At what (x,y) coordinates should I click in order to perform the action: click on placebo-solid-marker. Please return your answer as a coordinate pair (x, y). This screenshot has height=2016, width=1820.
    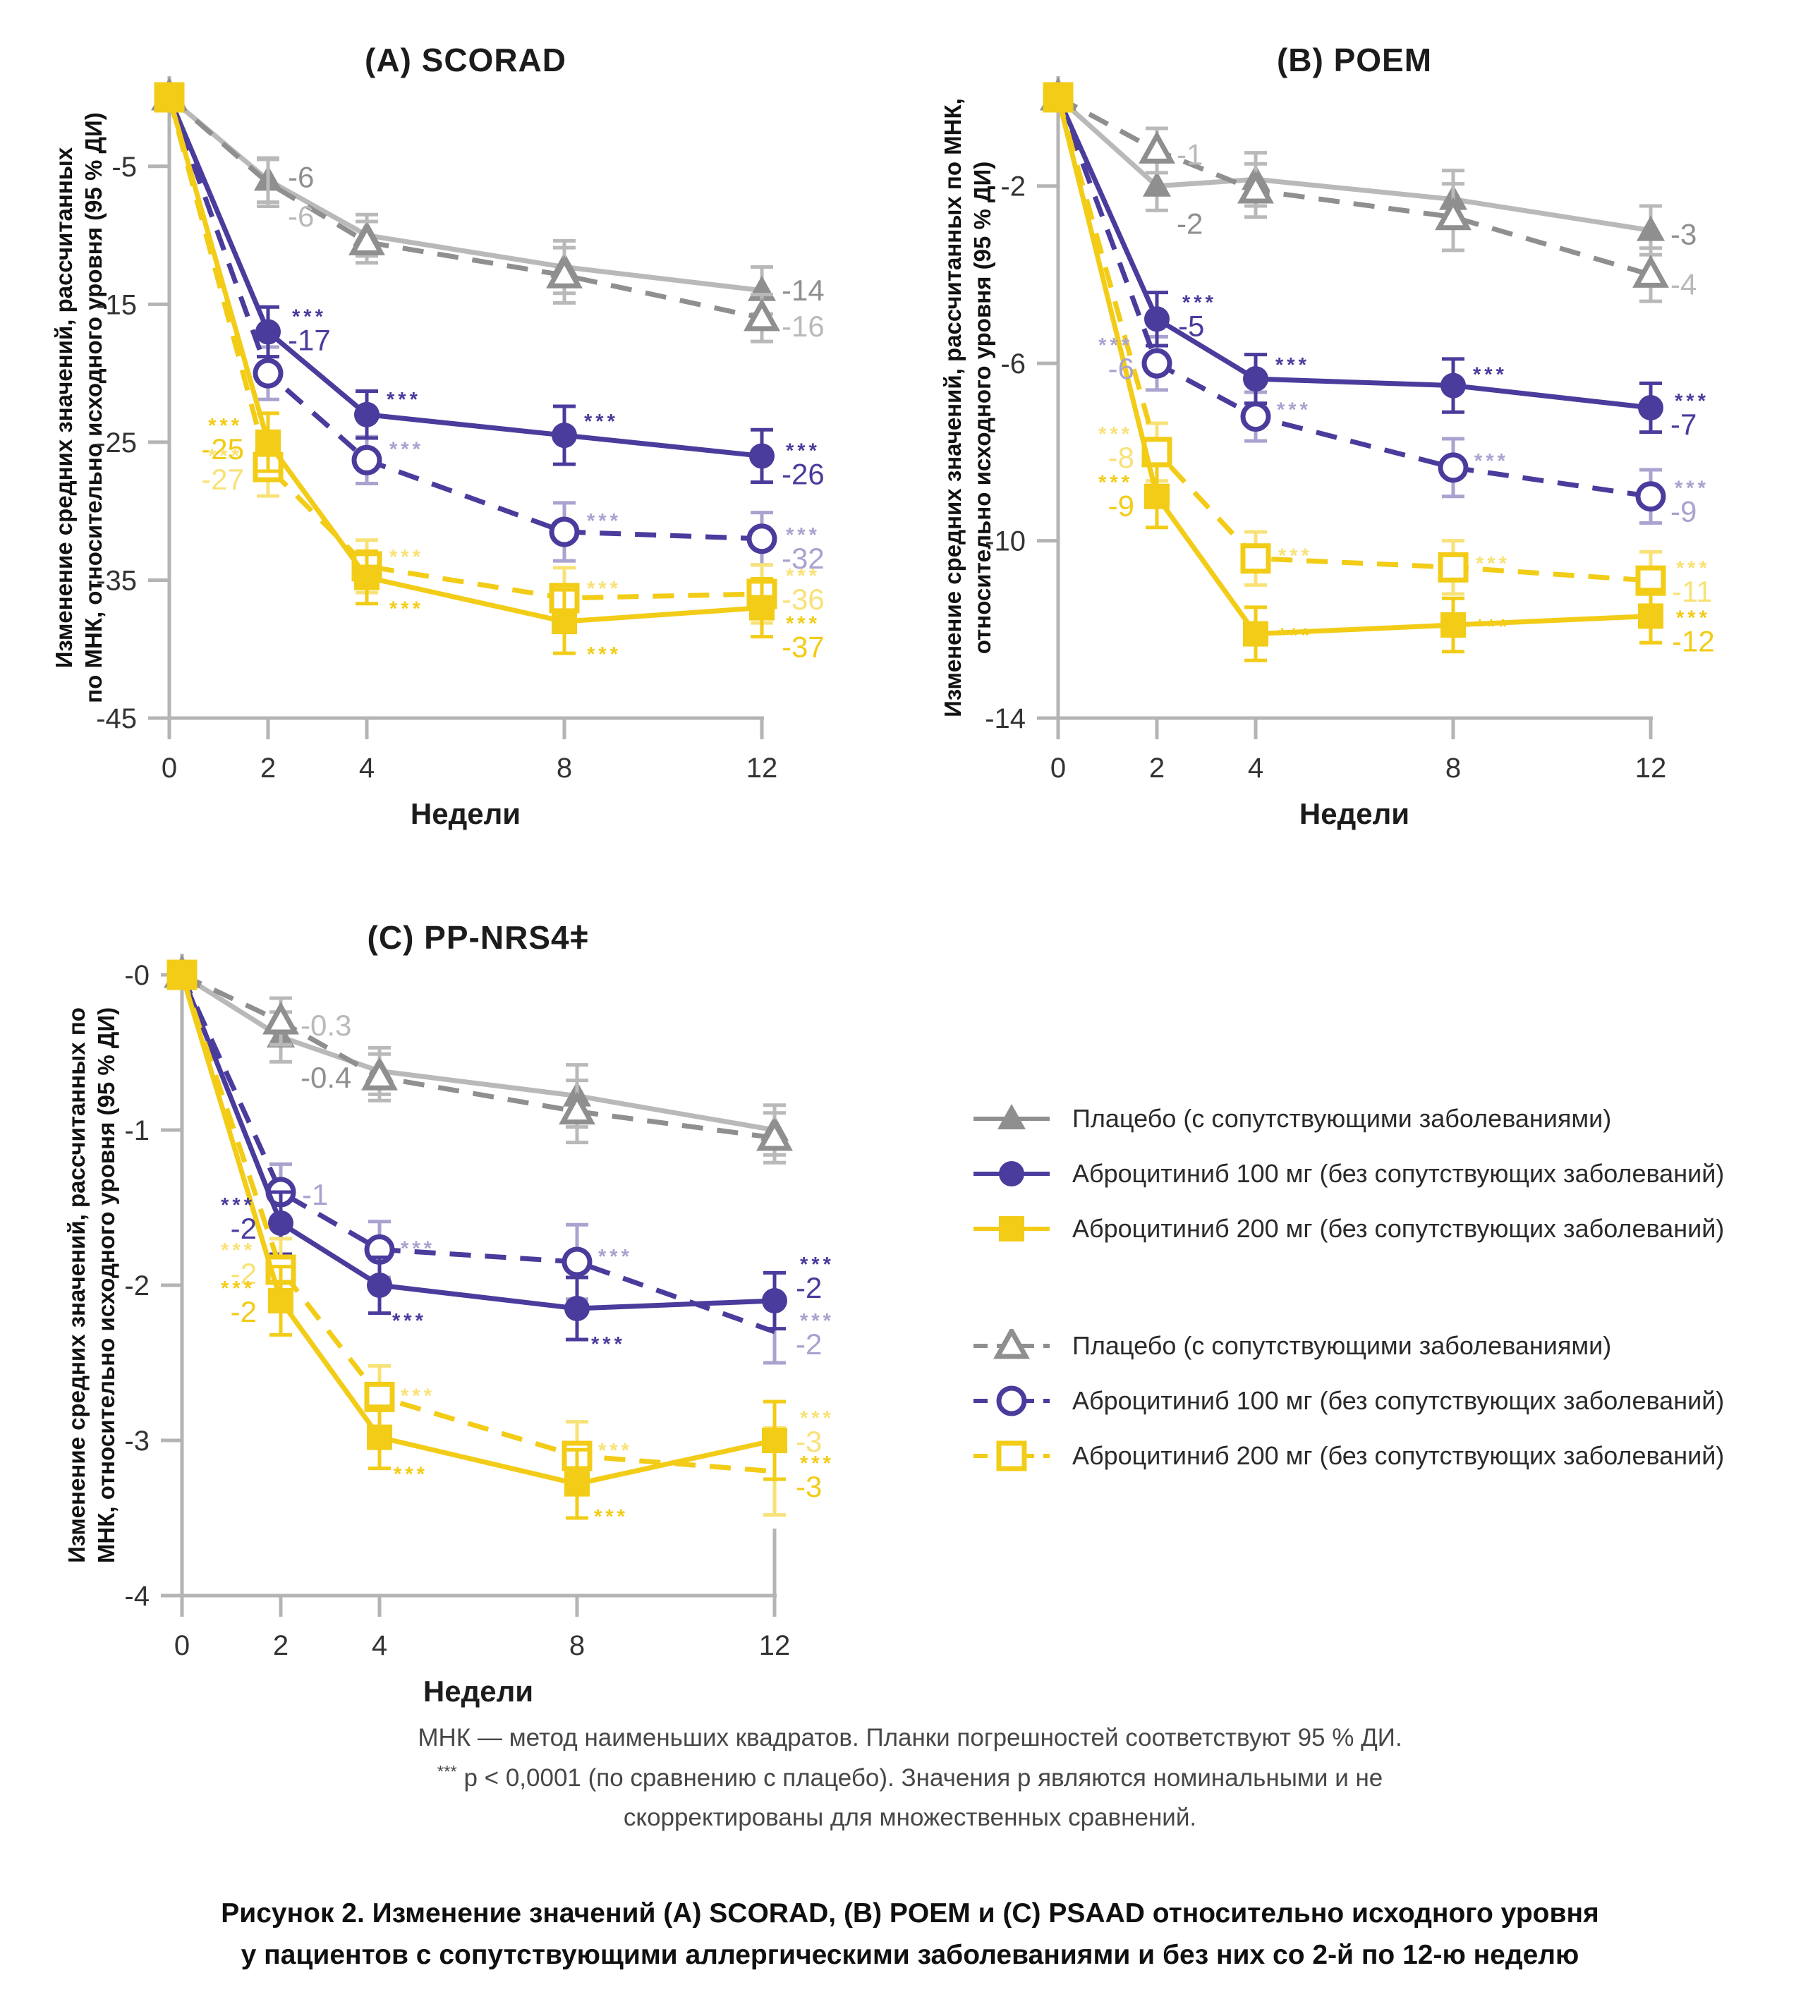
    Looking at the image, I should click on (1651, 228).